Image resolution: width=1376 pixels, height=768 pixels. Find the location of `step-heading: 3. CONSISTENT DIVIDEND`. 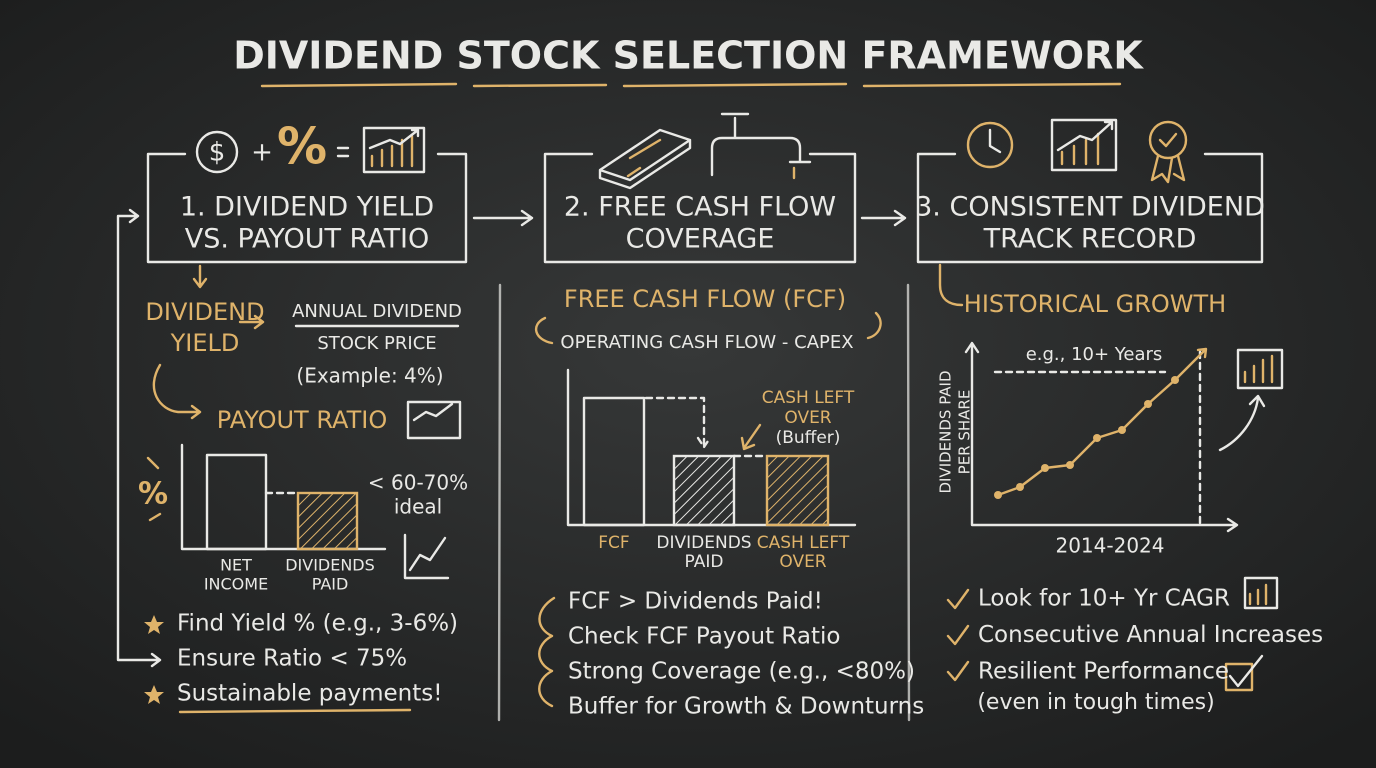

step-heading: 3. CONSISTENT DIVIDEND is located at coordinates (1090, 207).